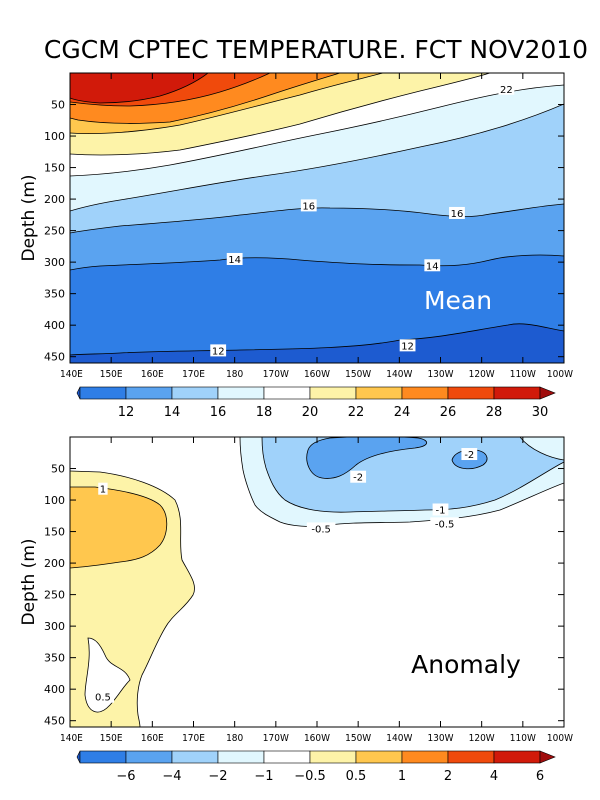 The height and width of the screenshot is (800, 600). I want to click on contour-label: 0.5, so click(103, 698).